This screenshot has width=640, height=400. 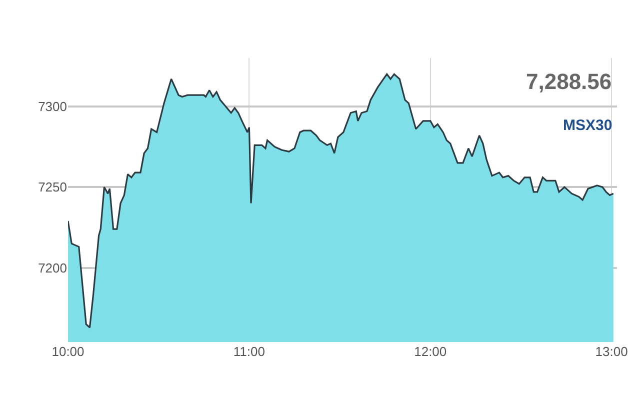 I want to click on x-tick-label: 10:00, so click(x=68, y=351).